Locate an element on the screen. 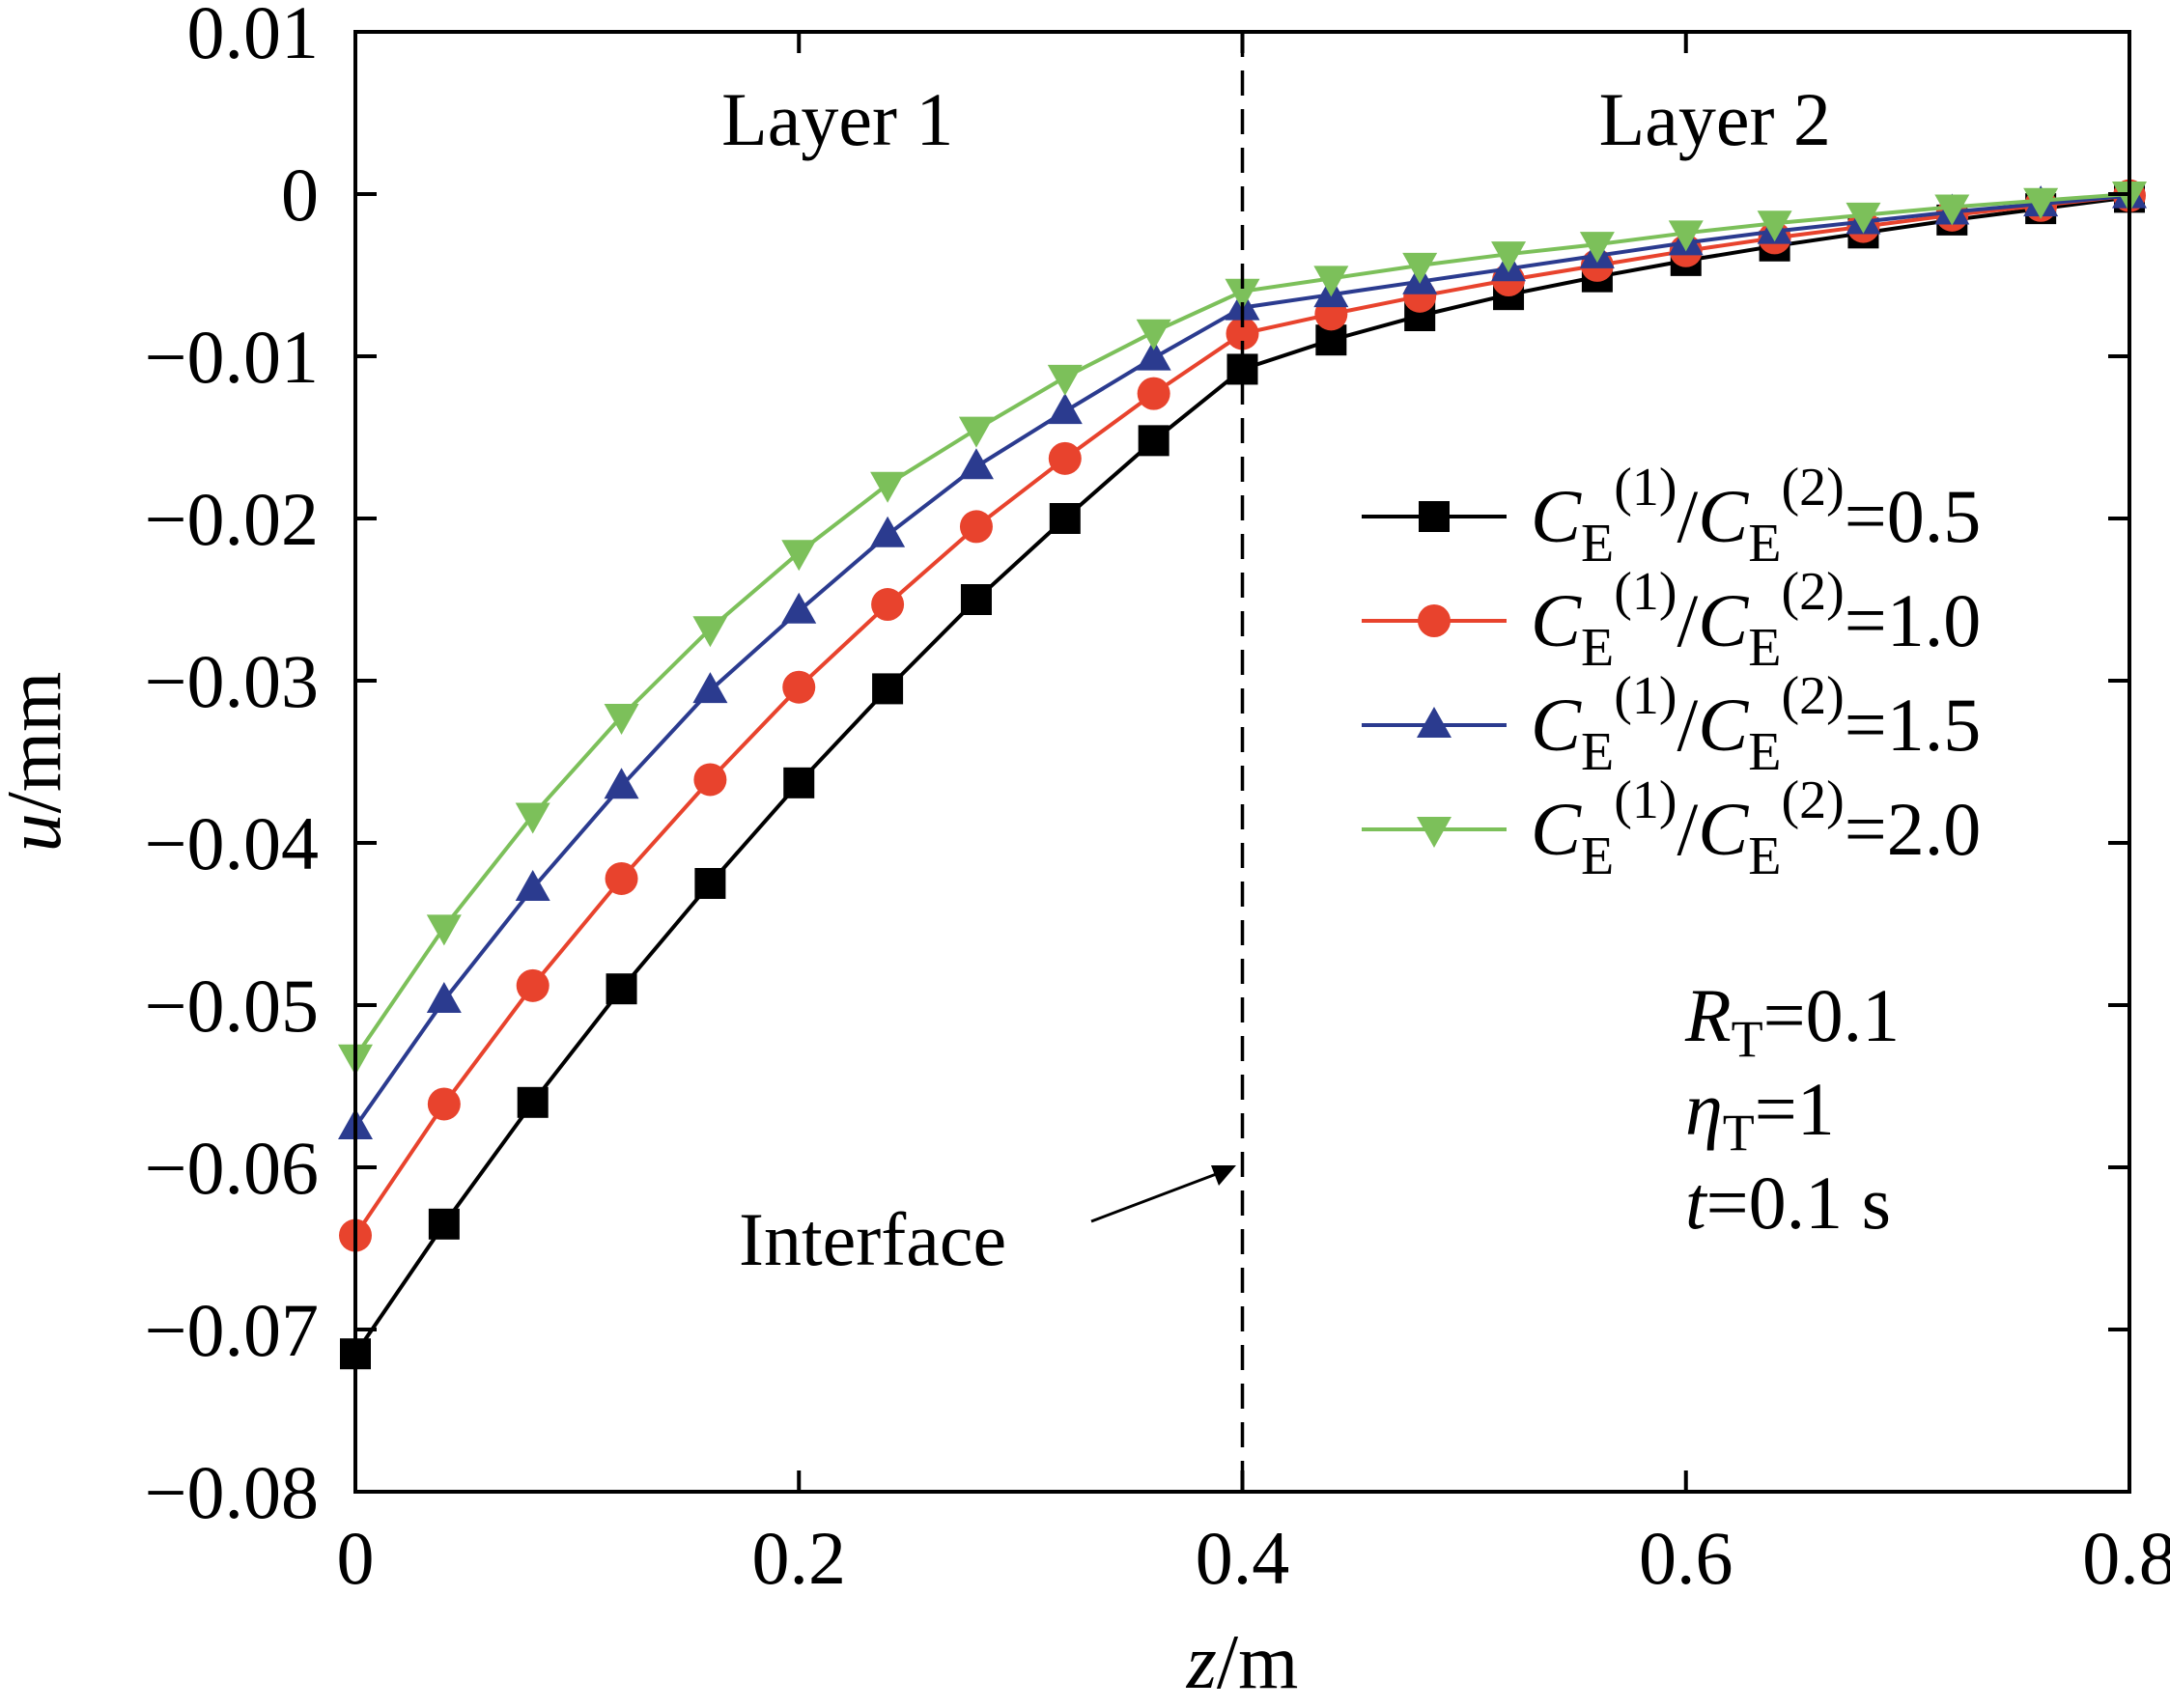 This screenshot has width=2170, height=1708. legend-value: =2.0 is located at coordinates (1913, 829).